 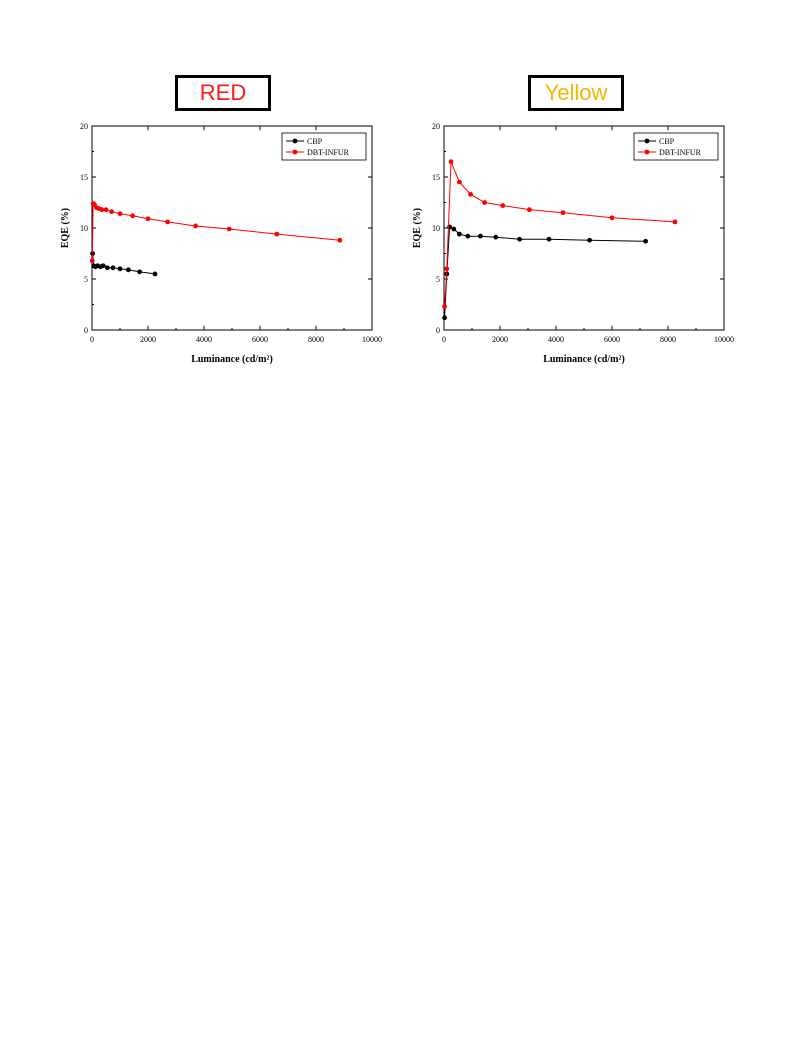 I want to click on chart-label-yellow: Yellow, so click(x=576, y=93).